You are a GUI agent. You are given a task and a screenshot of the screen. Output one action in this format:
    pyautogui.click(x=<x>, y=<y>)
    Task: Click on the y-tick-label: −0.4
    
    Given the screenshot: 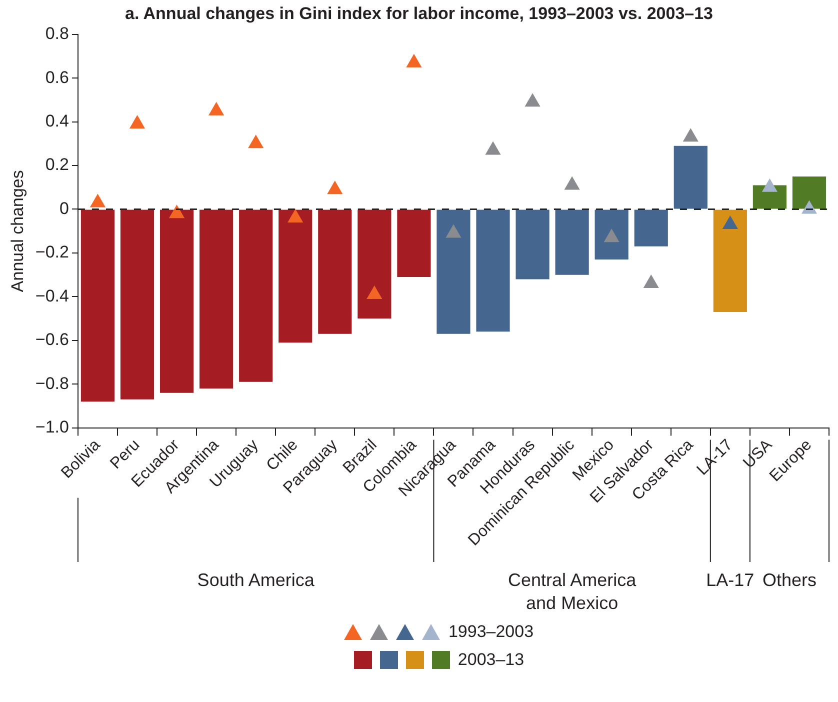 What is the action you would take?
    pyautogui.click(x=52, y=296)
    